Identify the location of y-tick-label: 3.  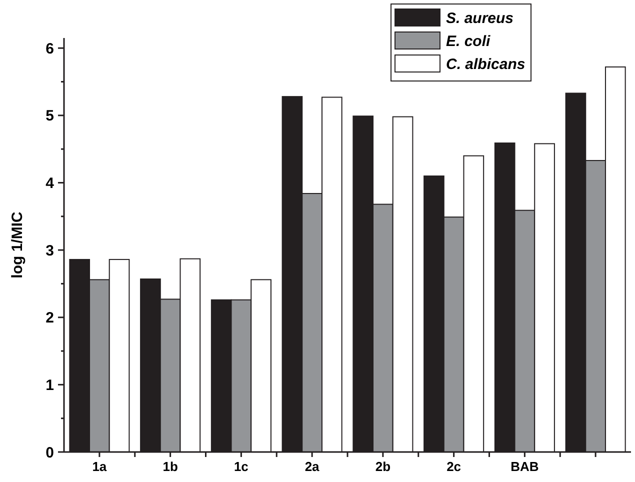
(50, 251).